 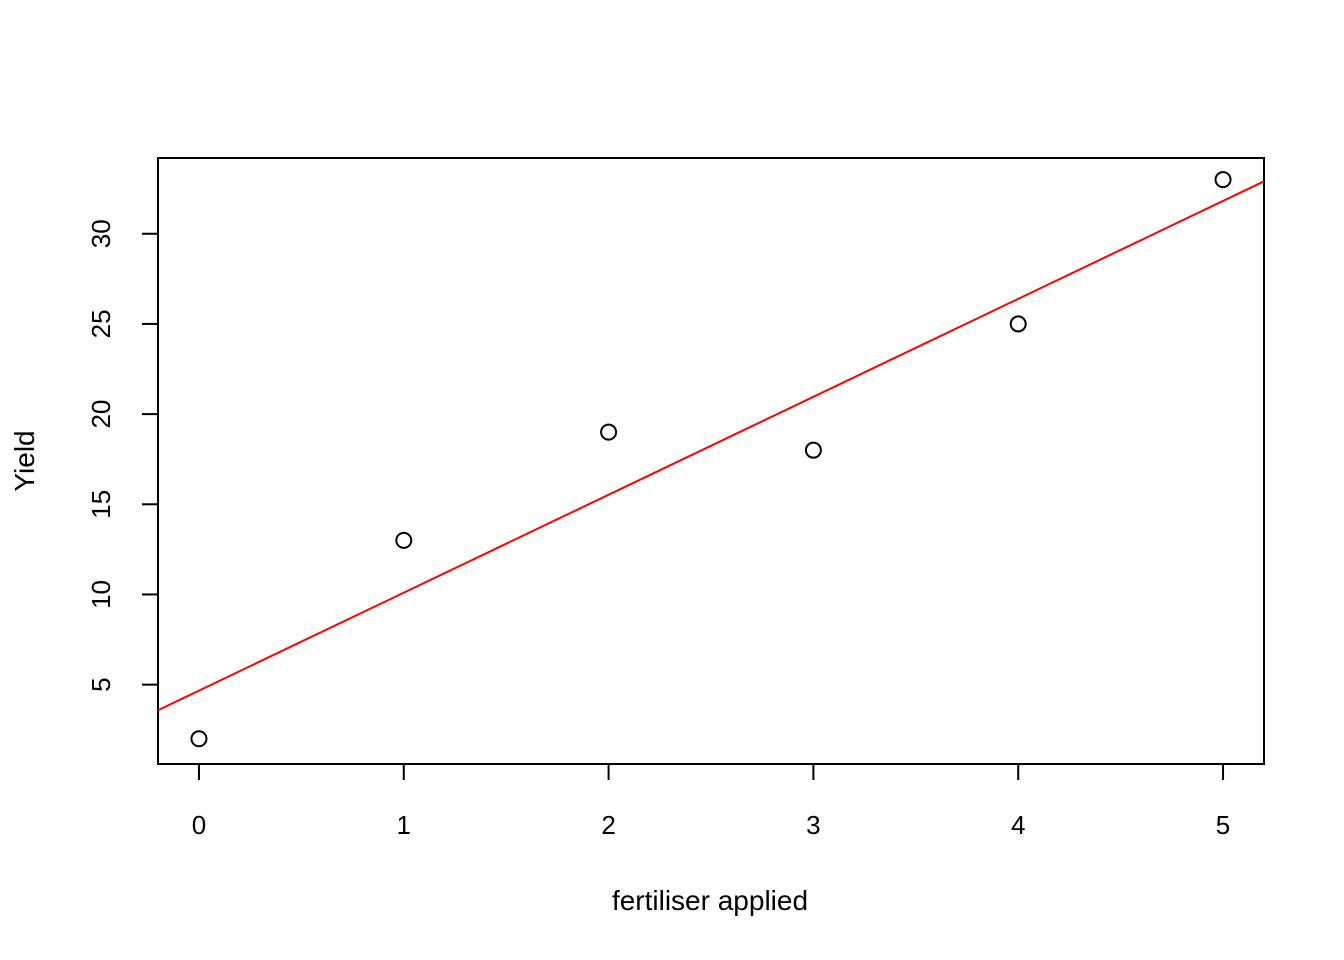 What do you see at coordinates (711, 802) in the screenshot?
I see `x-axis: 0 1 2 3 4 5` at bounding box center [711, 802].